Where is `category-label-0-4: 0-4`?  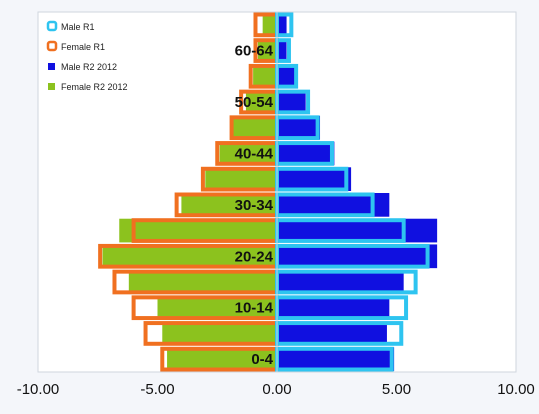
category-label-0-4: 0-4 is located at coordinates (262, 359).